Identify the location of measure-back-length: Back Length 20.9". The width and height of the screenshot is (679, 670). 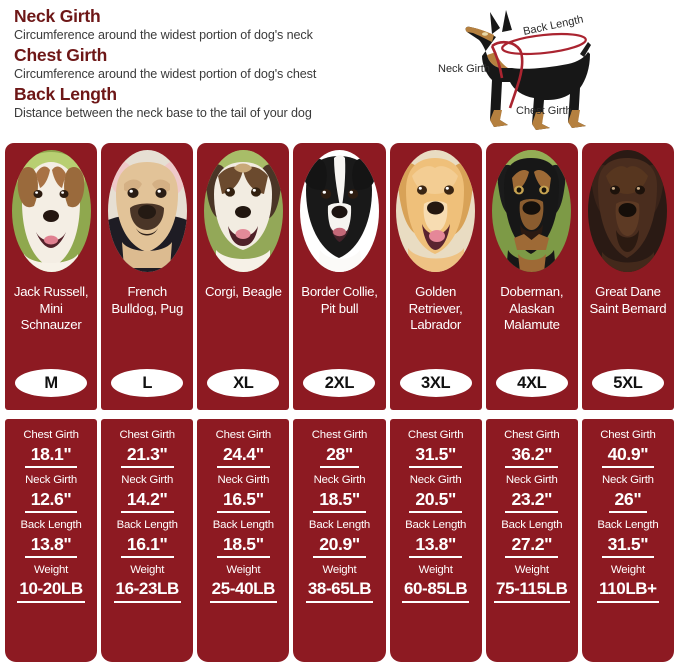
(339, 539).